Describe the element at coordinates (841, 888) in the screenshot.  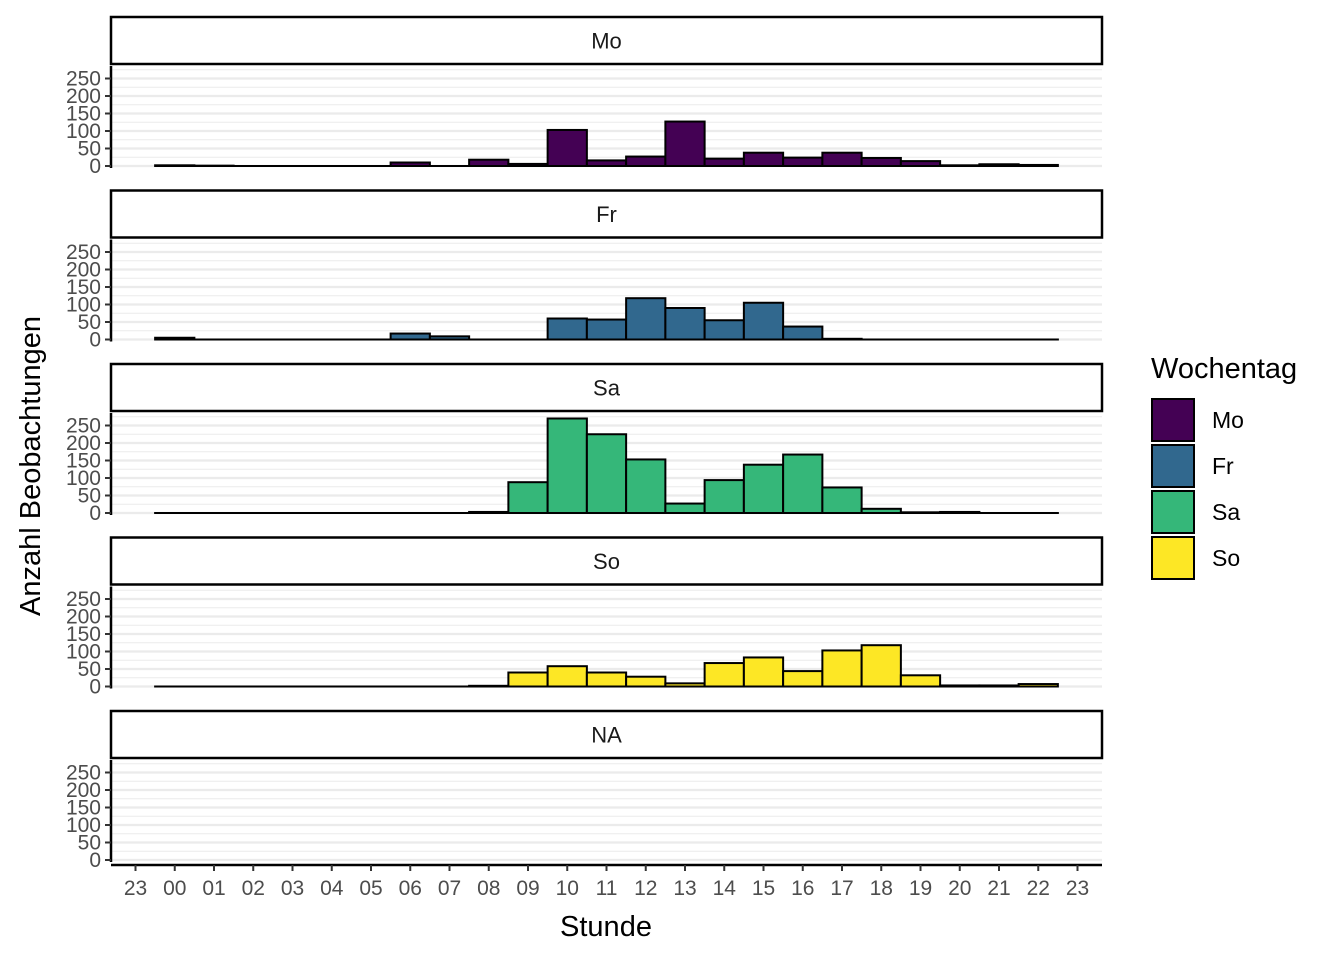
I see `x-tick-label: 17` at that location.